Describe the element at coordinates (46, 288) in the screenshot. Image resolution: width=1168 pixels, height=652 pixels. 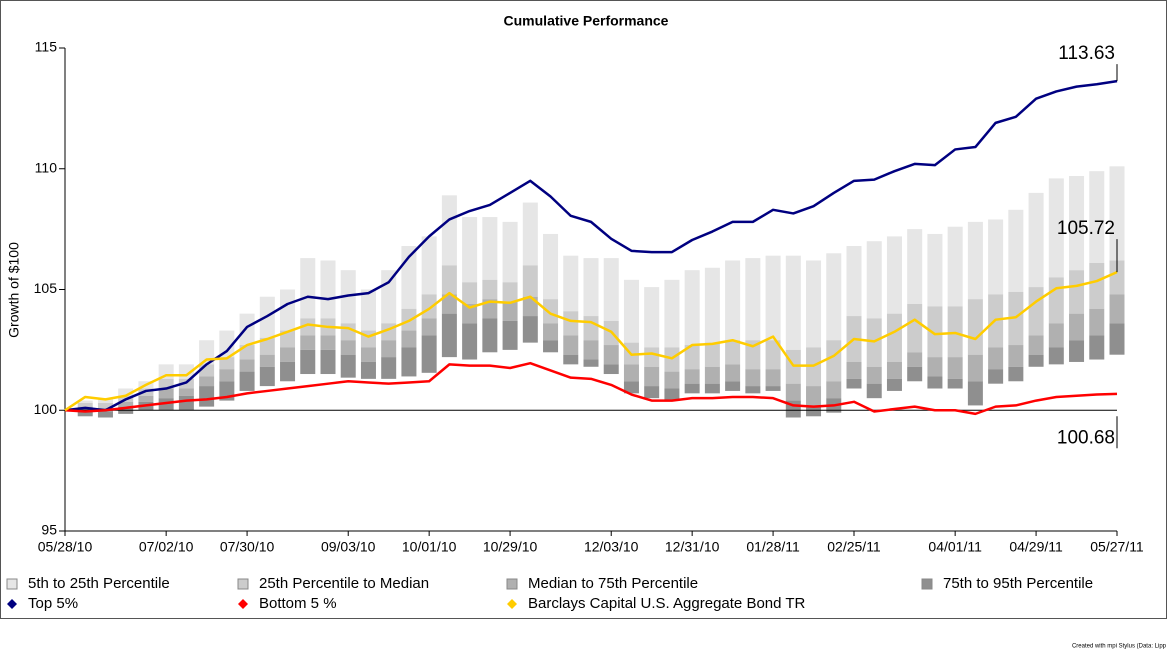
I see `y-tick-label: 105` at that location.